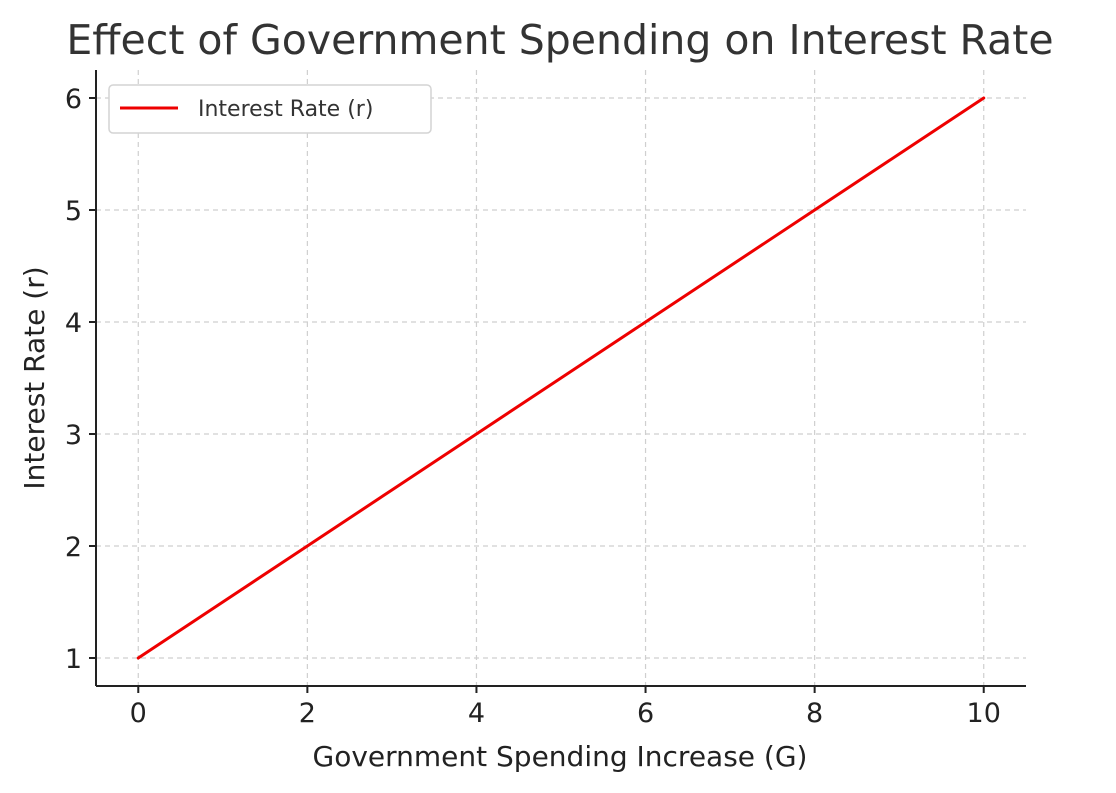 Image resolution: width=1116 pixels, height=793 pixels. Describe the element at coordinates (645, 713) in the screenshot. I see `x-tick-label: 6` at that location.